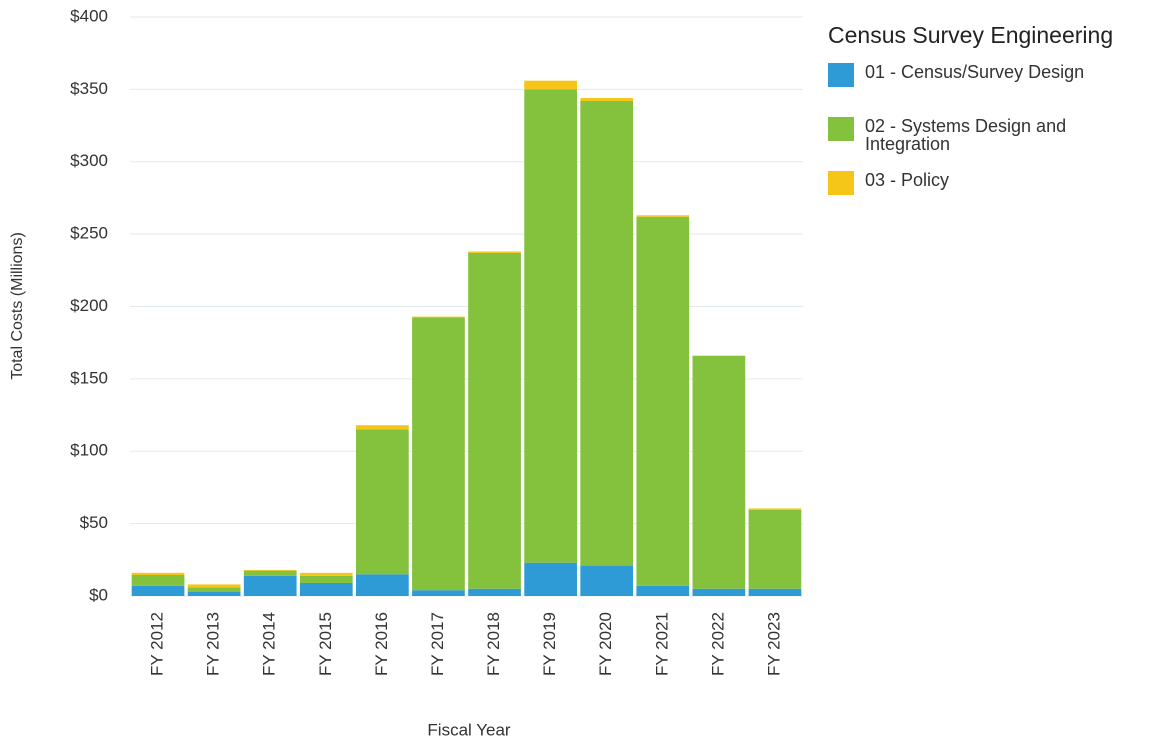 This screenshot has height=742, width=1174. What do you see at coordinates (89, 233) in the screenshot?
I see `y-tick-label: $250` at bounding box center [89, 233].